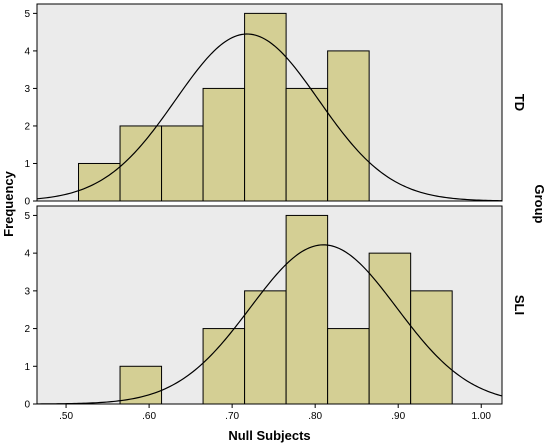 Image resolution: width=550 pixels, height=447 pixels. I want to click on y-tick-label-td-2: 2, so click(27, 126).